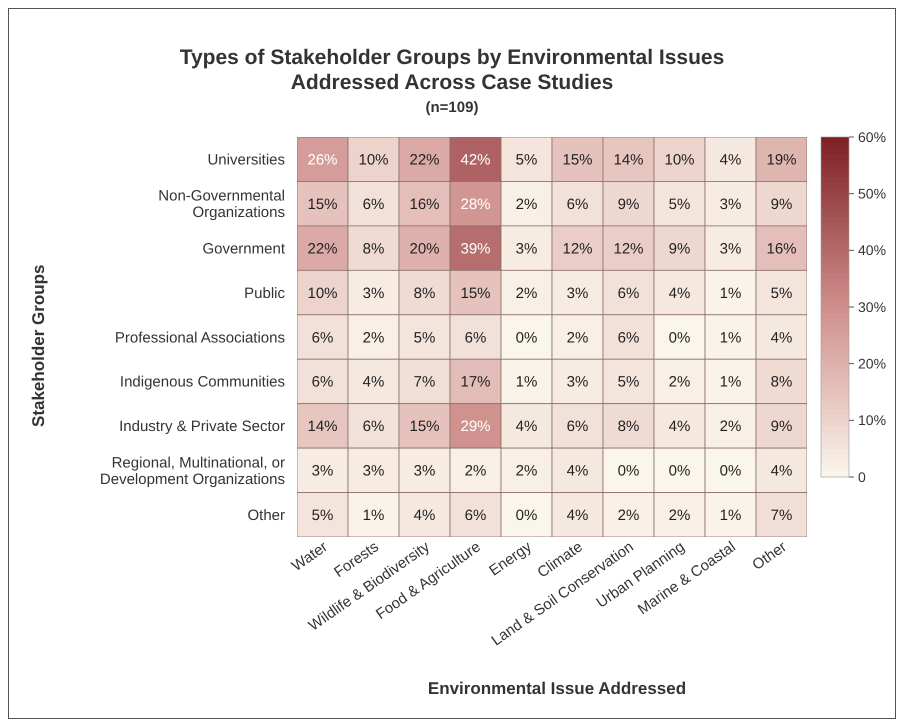 Image resolution: width=904 pixels, height=727 pixels. What do you see at coordinates (872, 194) in the screenshot?
I see `color-bar-label: 50%` at bounding box center [872, 194].